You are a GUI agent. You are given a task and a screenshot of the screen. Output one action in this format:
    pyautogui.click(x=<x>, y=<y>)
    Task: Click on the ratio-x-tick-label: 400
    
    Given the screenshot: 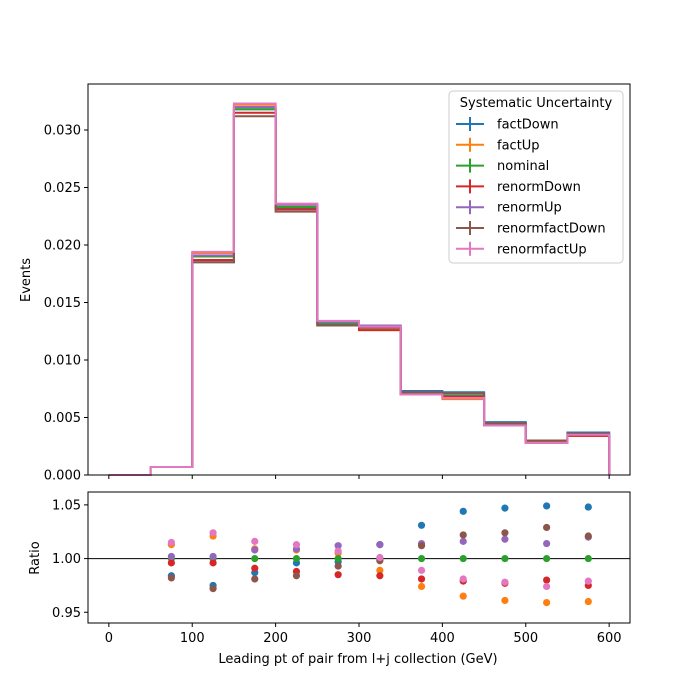 What is the action you would take?
    pyautogui.click(x=442, y=638)
    